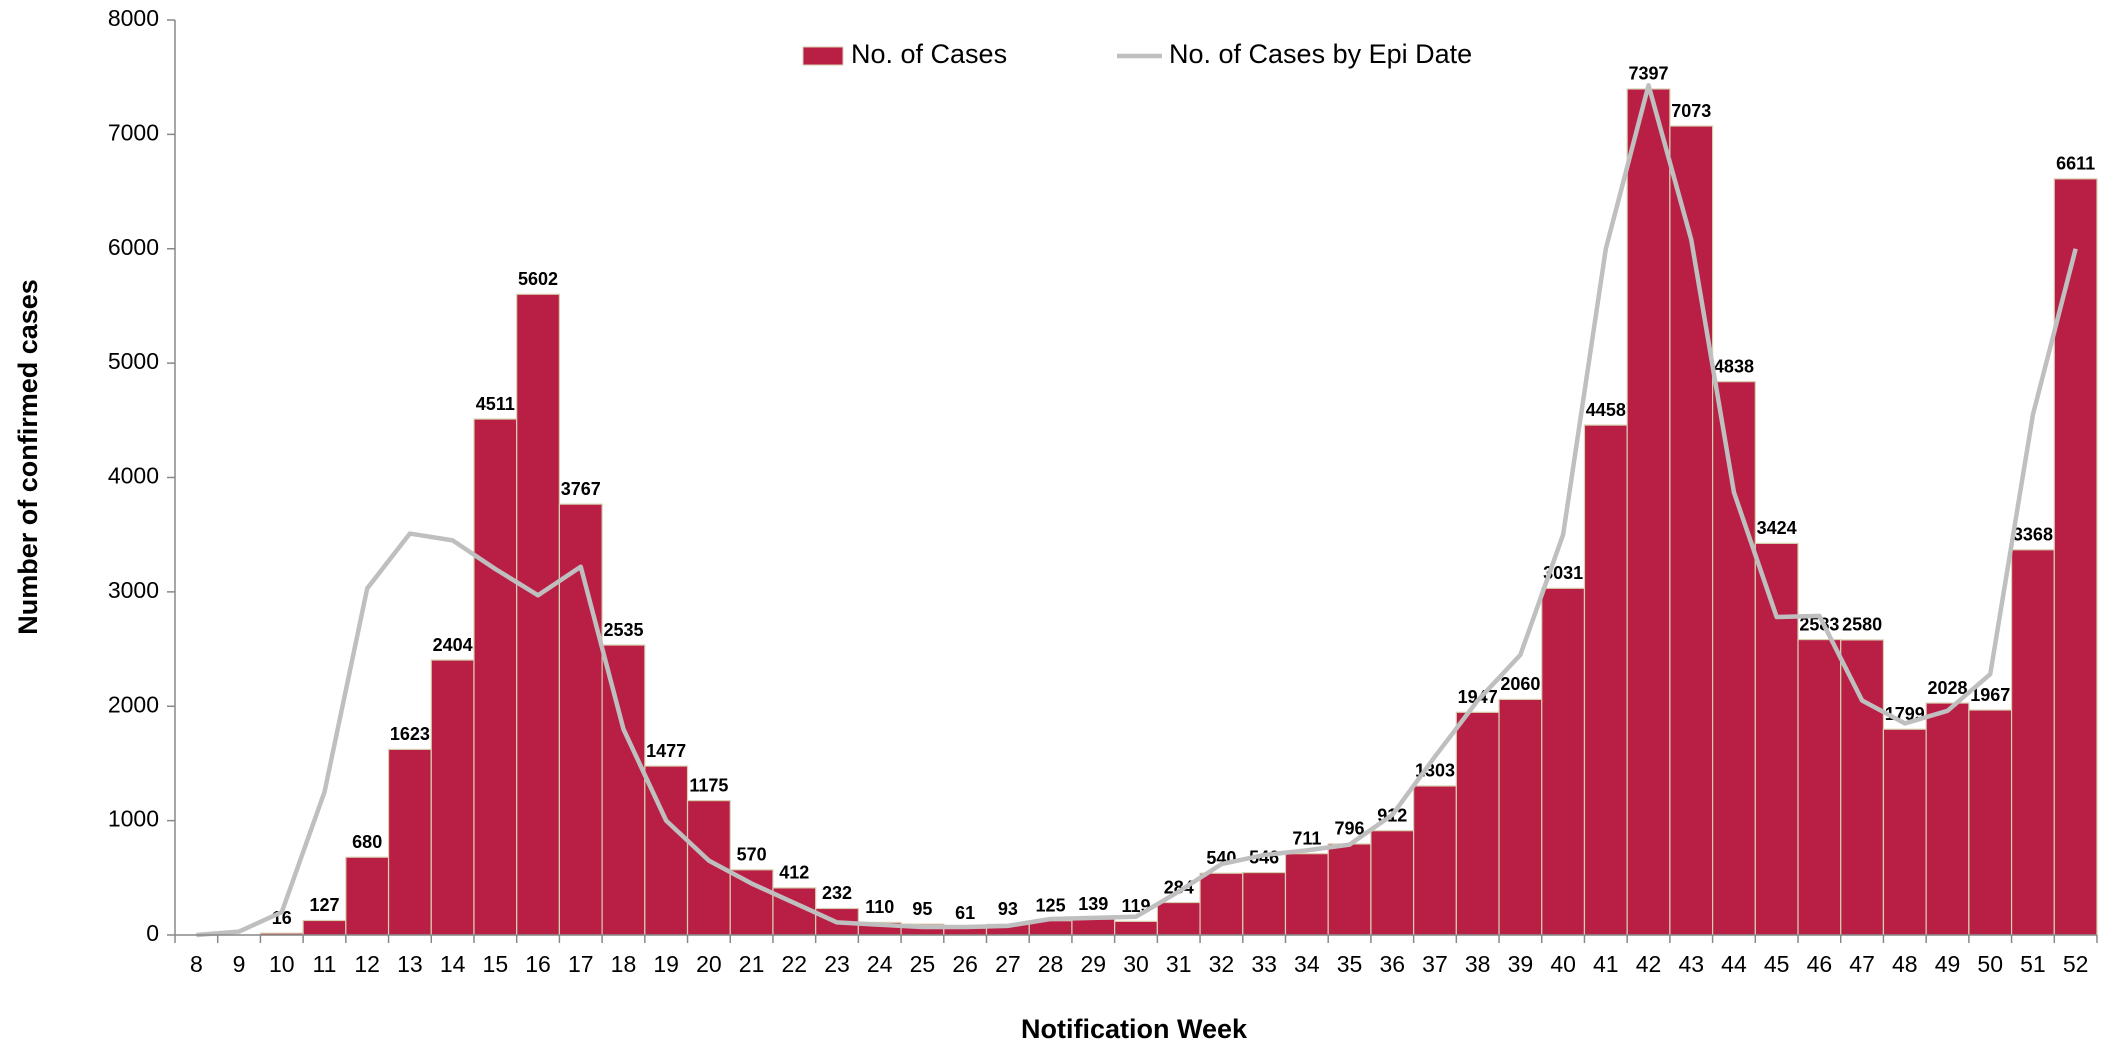 This screenshot has width=2110, height=1045. I want to click on legend-label: No. of Cases by Epi Date, so click(1320, 54).